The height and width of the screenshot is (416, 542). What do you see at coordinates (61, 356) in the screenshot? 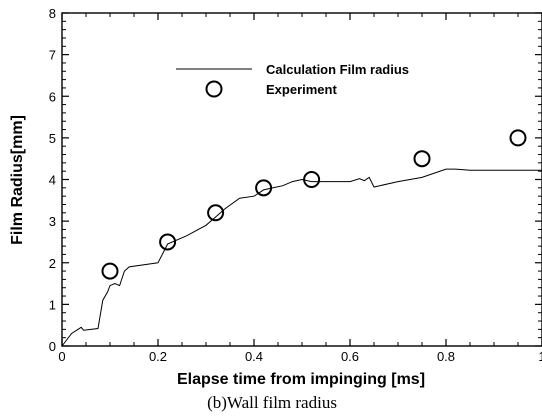
I see `x-tick-label: 0` at bounding box center [61, 356].